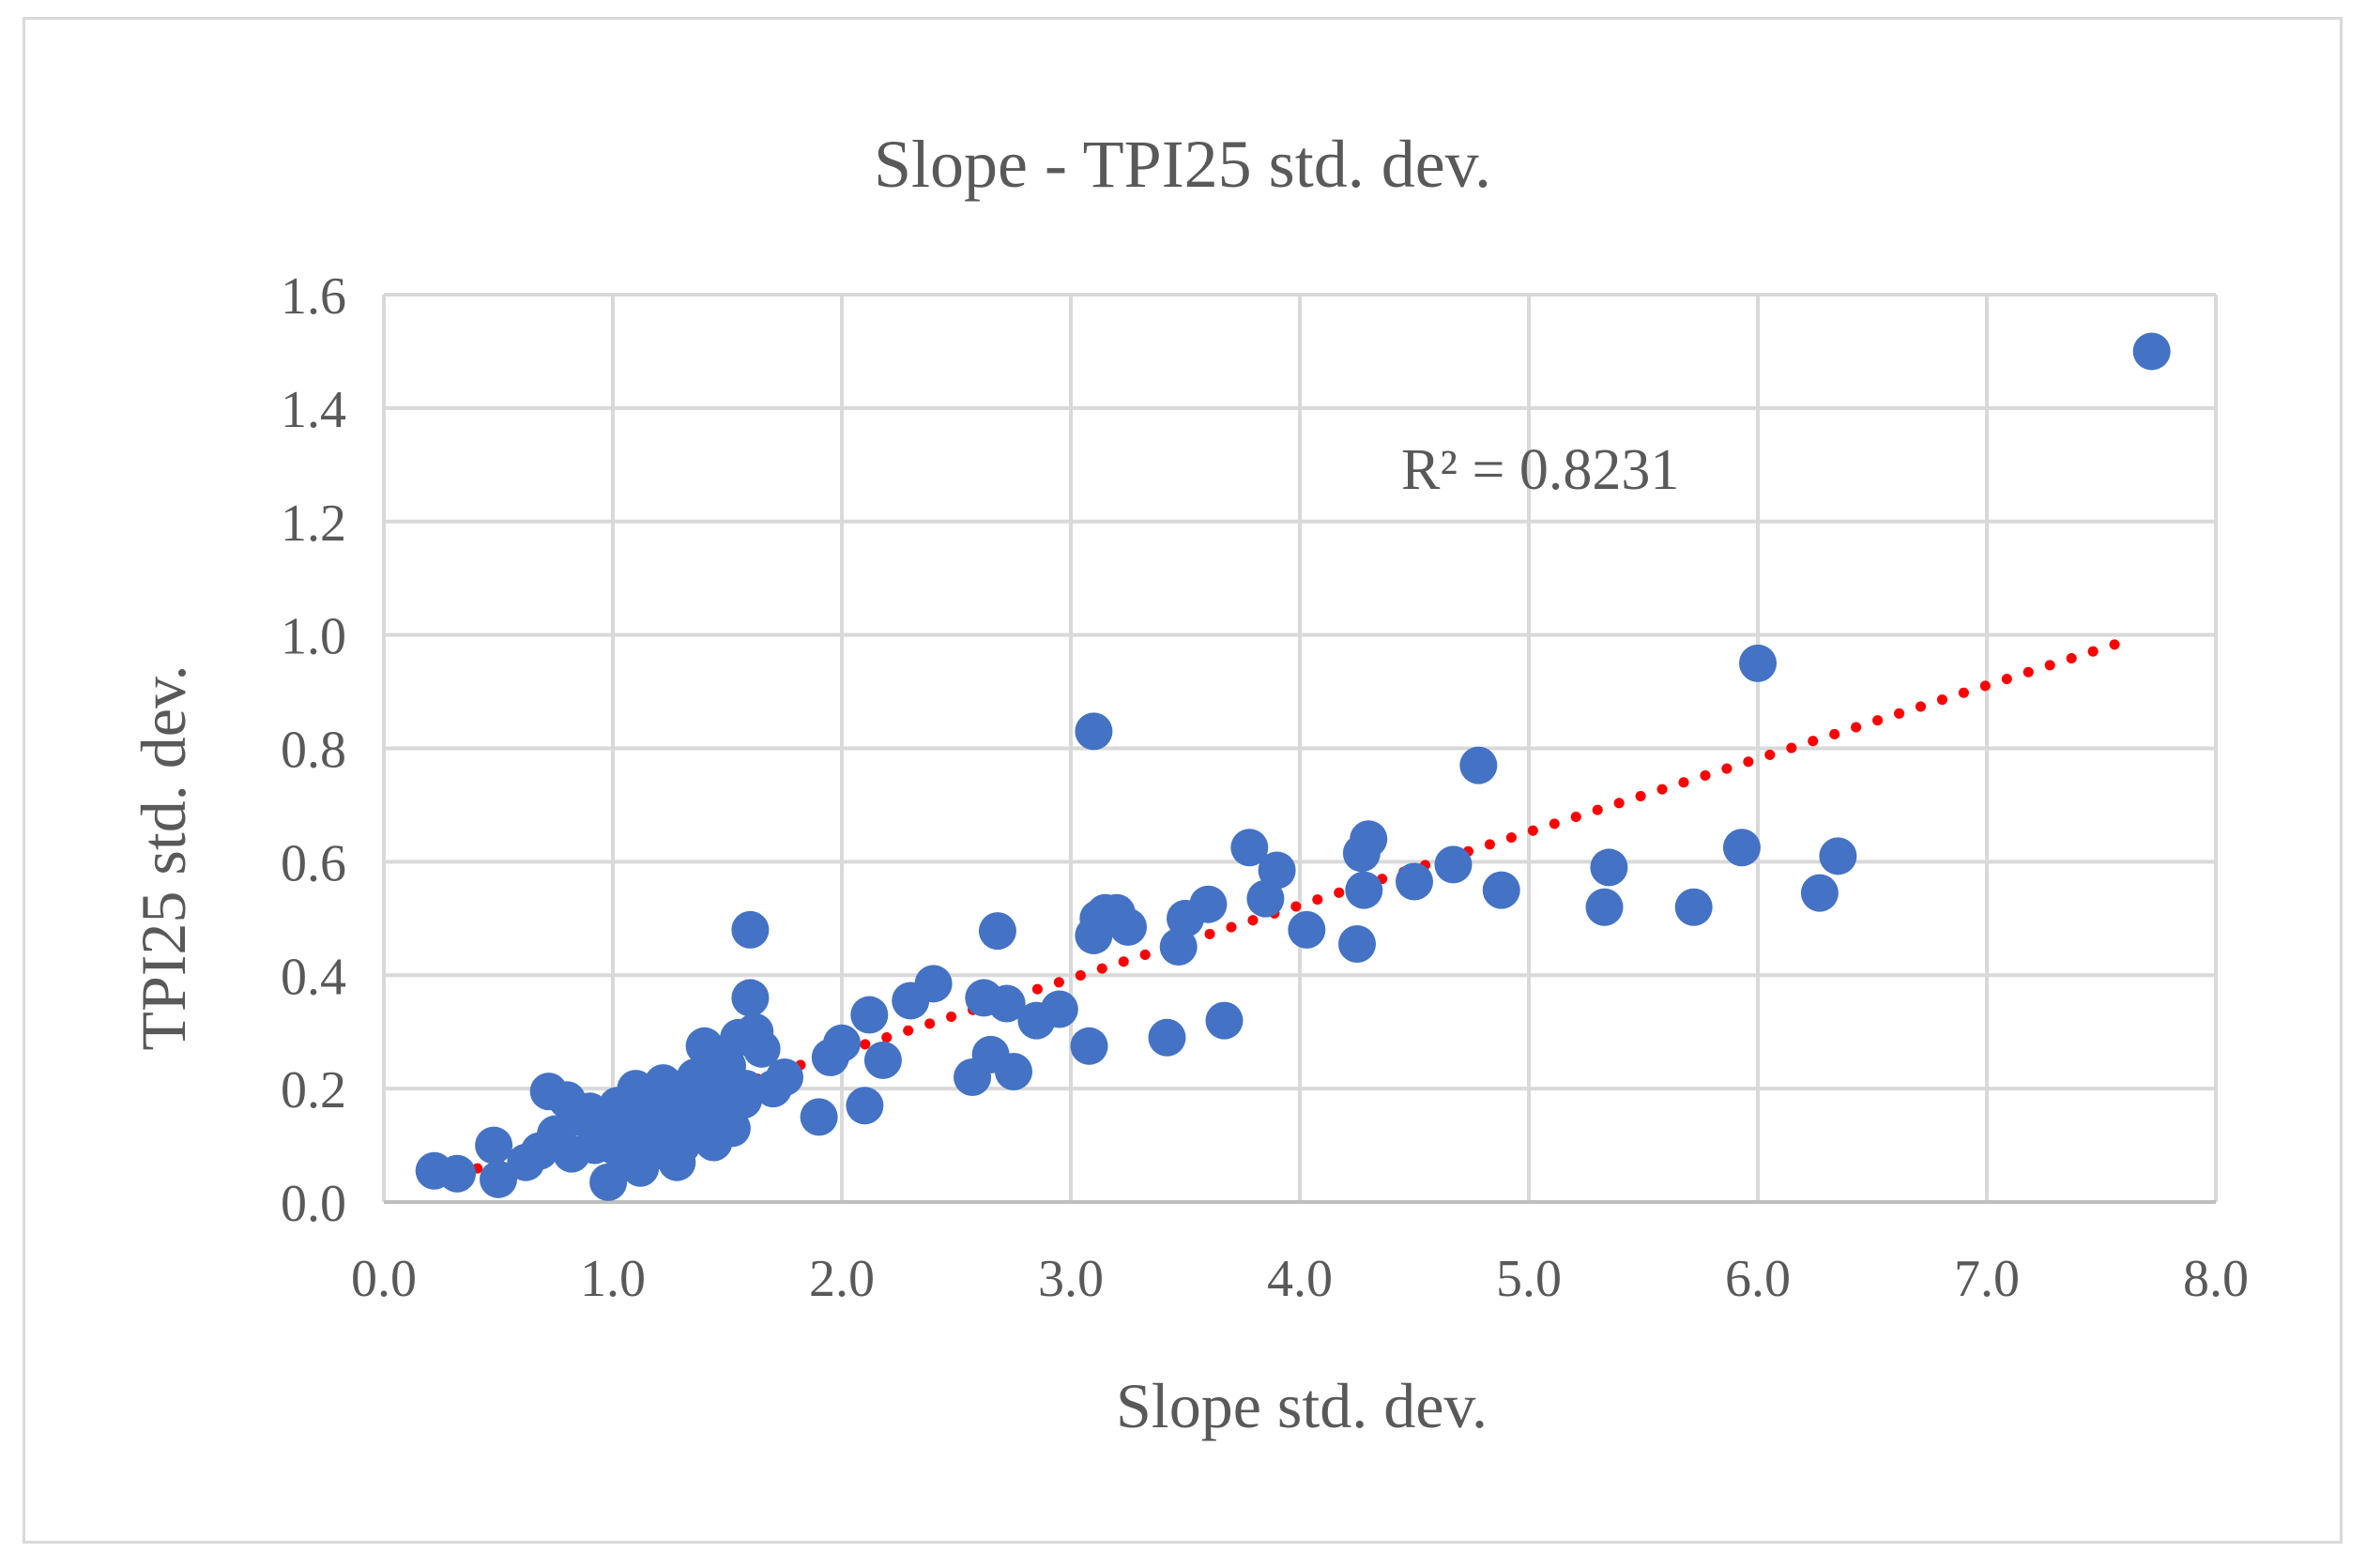 This screenshot has height=1568, width=2366. I want to click on r-squared-annotation: R² = 0.8231, so click(1540, 470).